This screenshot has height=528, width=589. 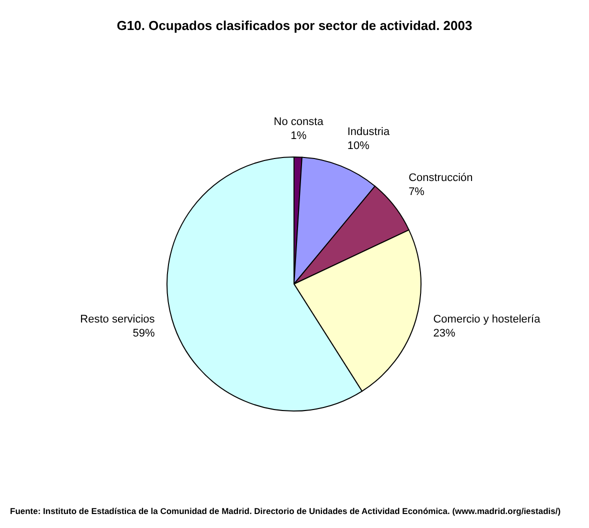 I want to click on slice-label: No consta, so click(x=299, y=122).